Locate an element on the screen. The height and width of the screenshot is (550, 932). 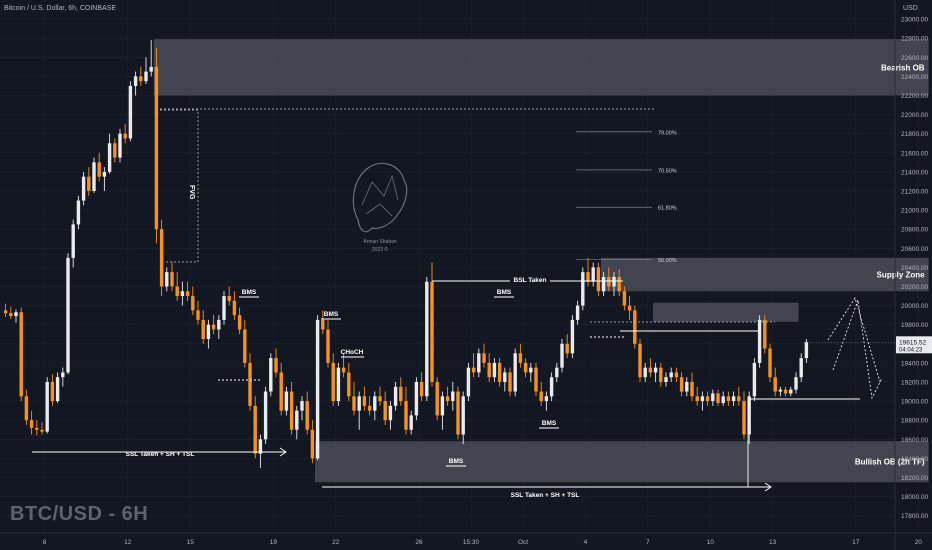
price-tick-label: 22200.00 is located at coordinates (914, 96).